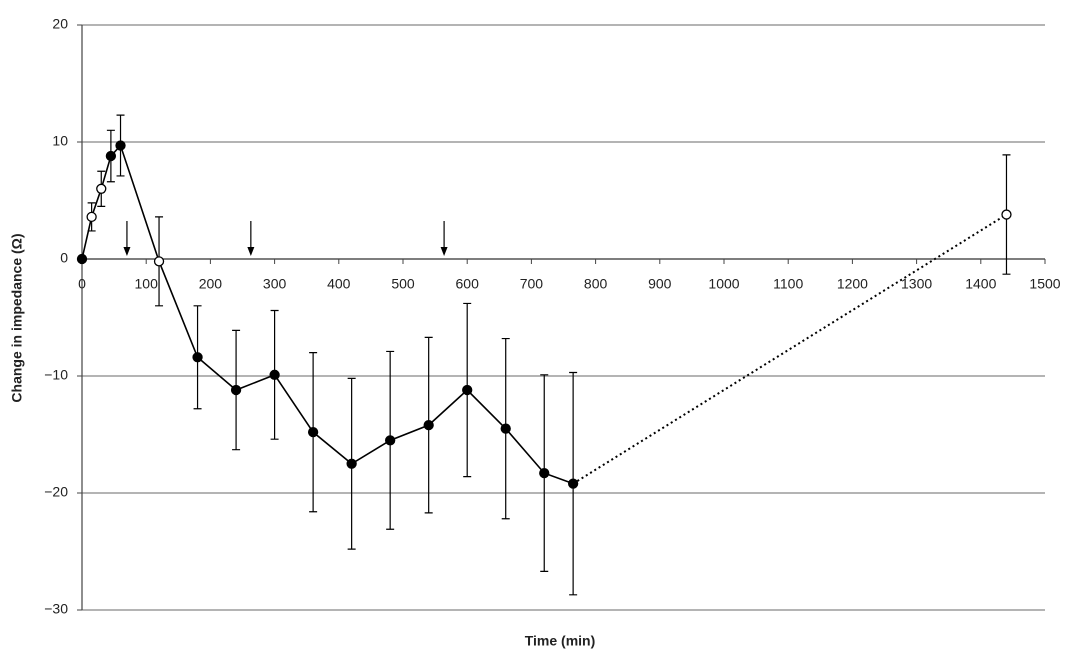 The width and height of the screenshot is (1080, 669). What do you see at coordinates (82, 284) in the screenshot?
I see `x-tick-label: 0` at bounding box center [82, 284].